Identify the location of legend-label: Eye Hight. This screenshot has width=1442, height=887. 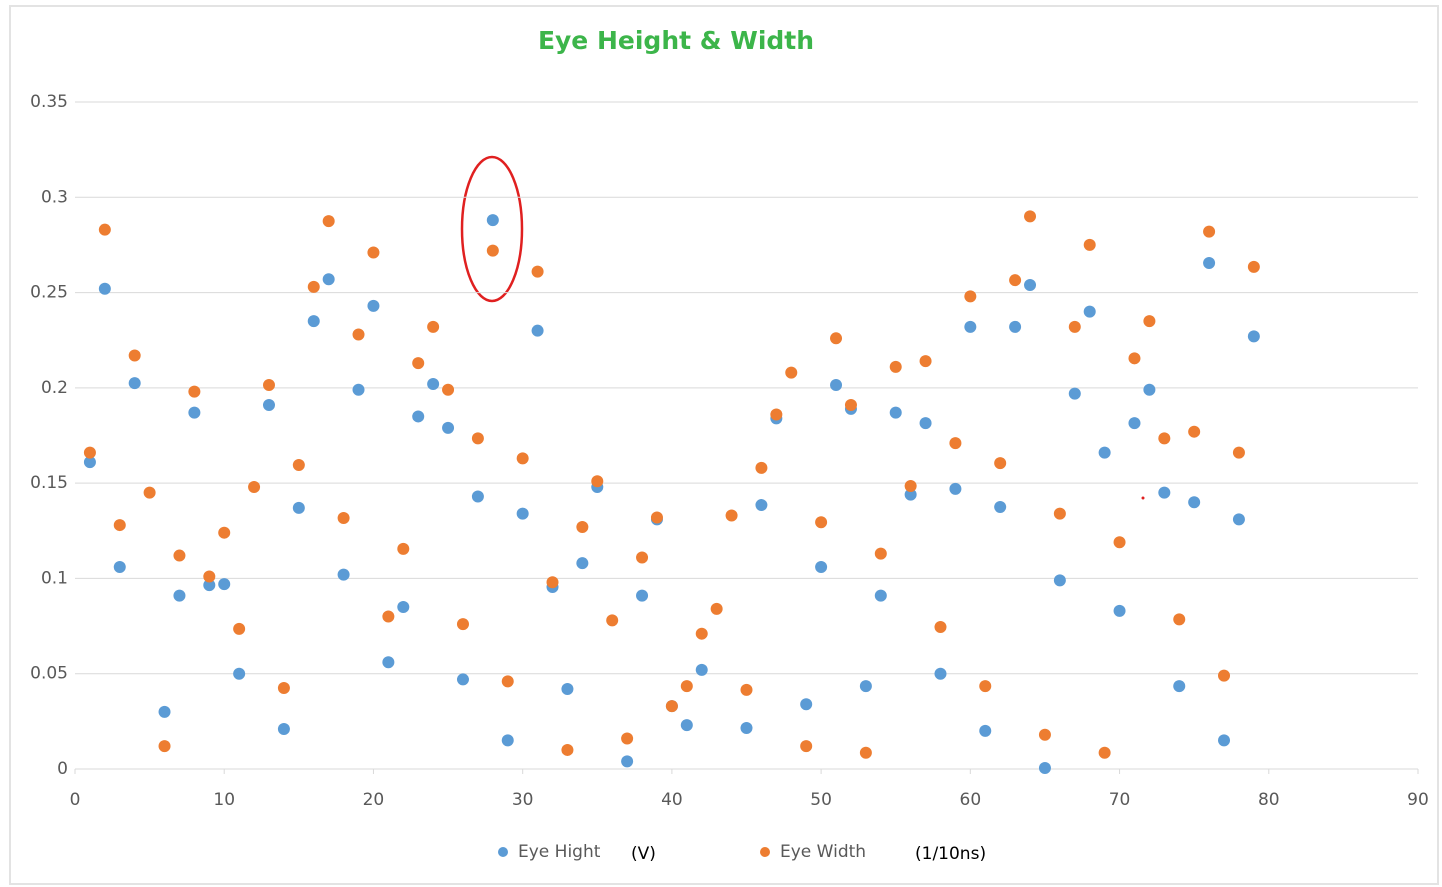
(559, 852).